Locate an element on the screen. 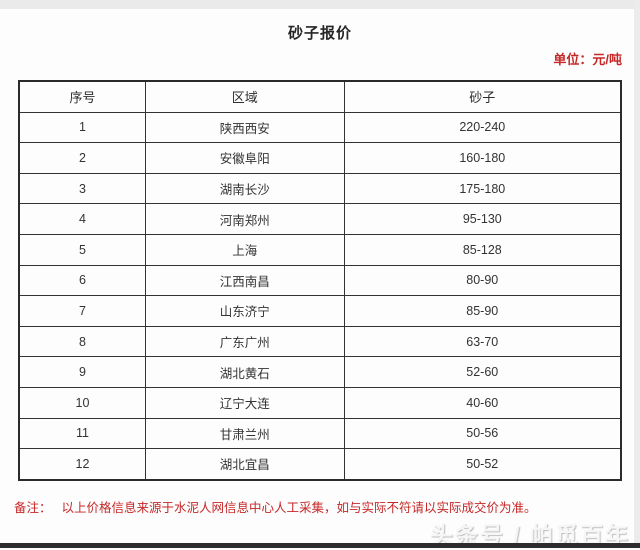 The width and height of the screenshot is (640, 550). cell-price: 63-70 is located at coordinates (482, 341).